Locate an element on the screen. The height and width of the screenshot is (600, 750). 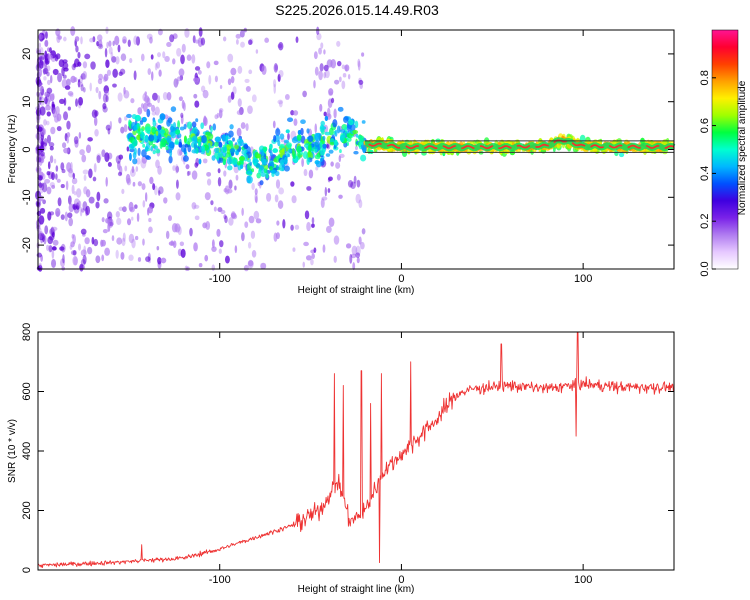
spectrogram-x-tick-label: 0 is located at coordinates (401, 279).